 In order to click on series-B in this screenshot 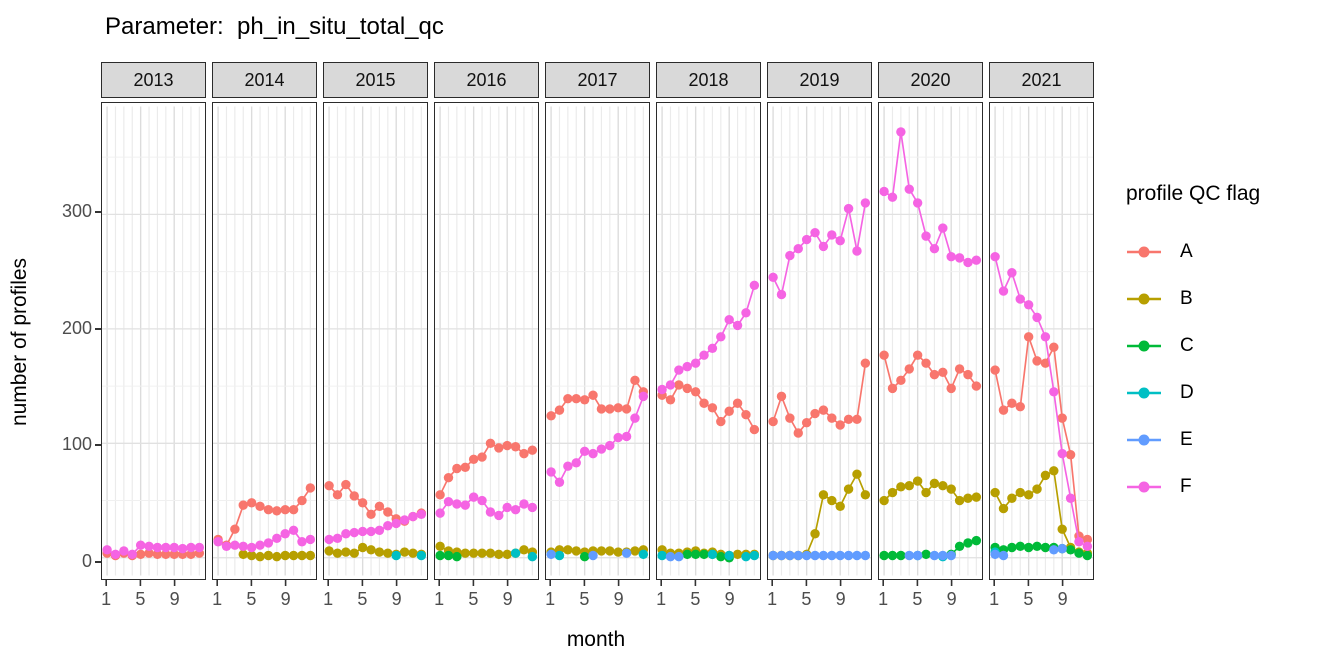, I will do `click(819, 515)`.